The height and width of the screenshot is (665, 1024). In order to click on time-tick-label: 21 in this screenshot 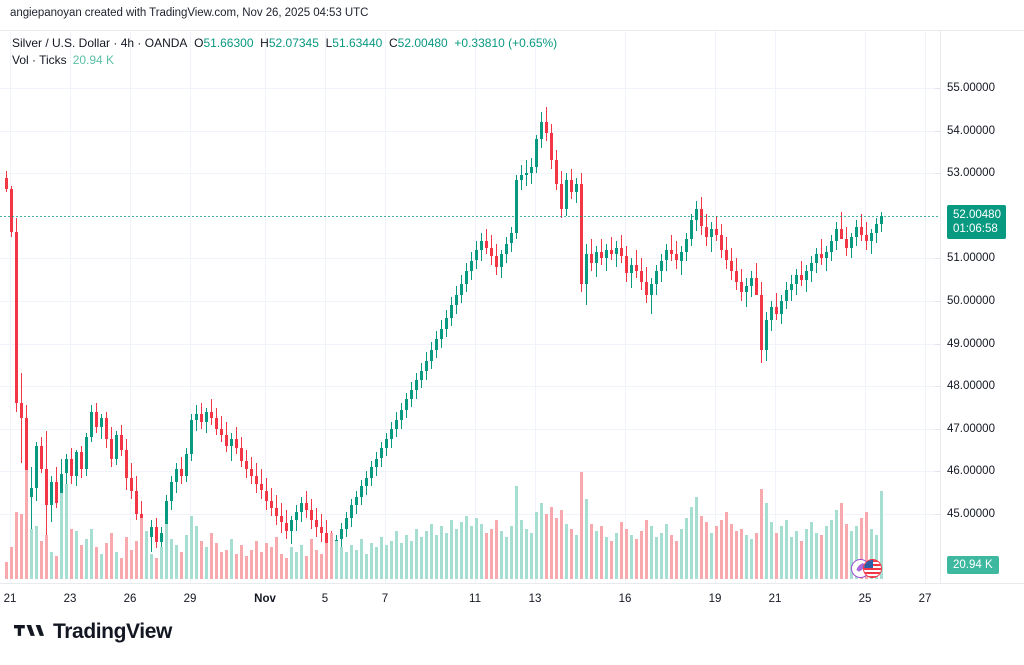, I will do `click(775, 599)`.